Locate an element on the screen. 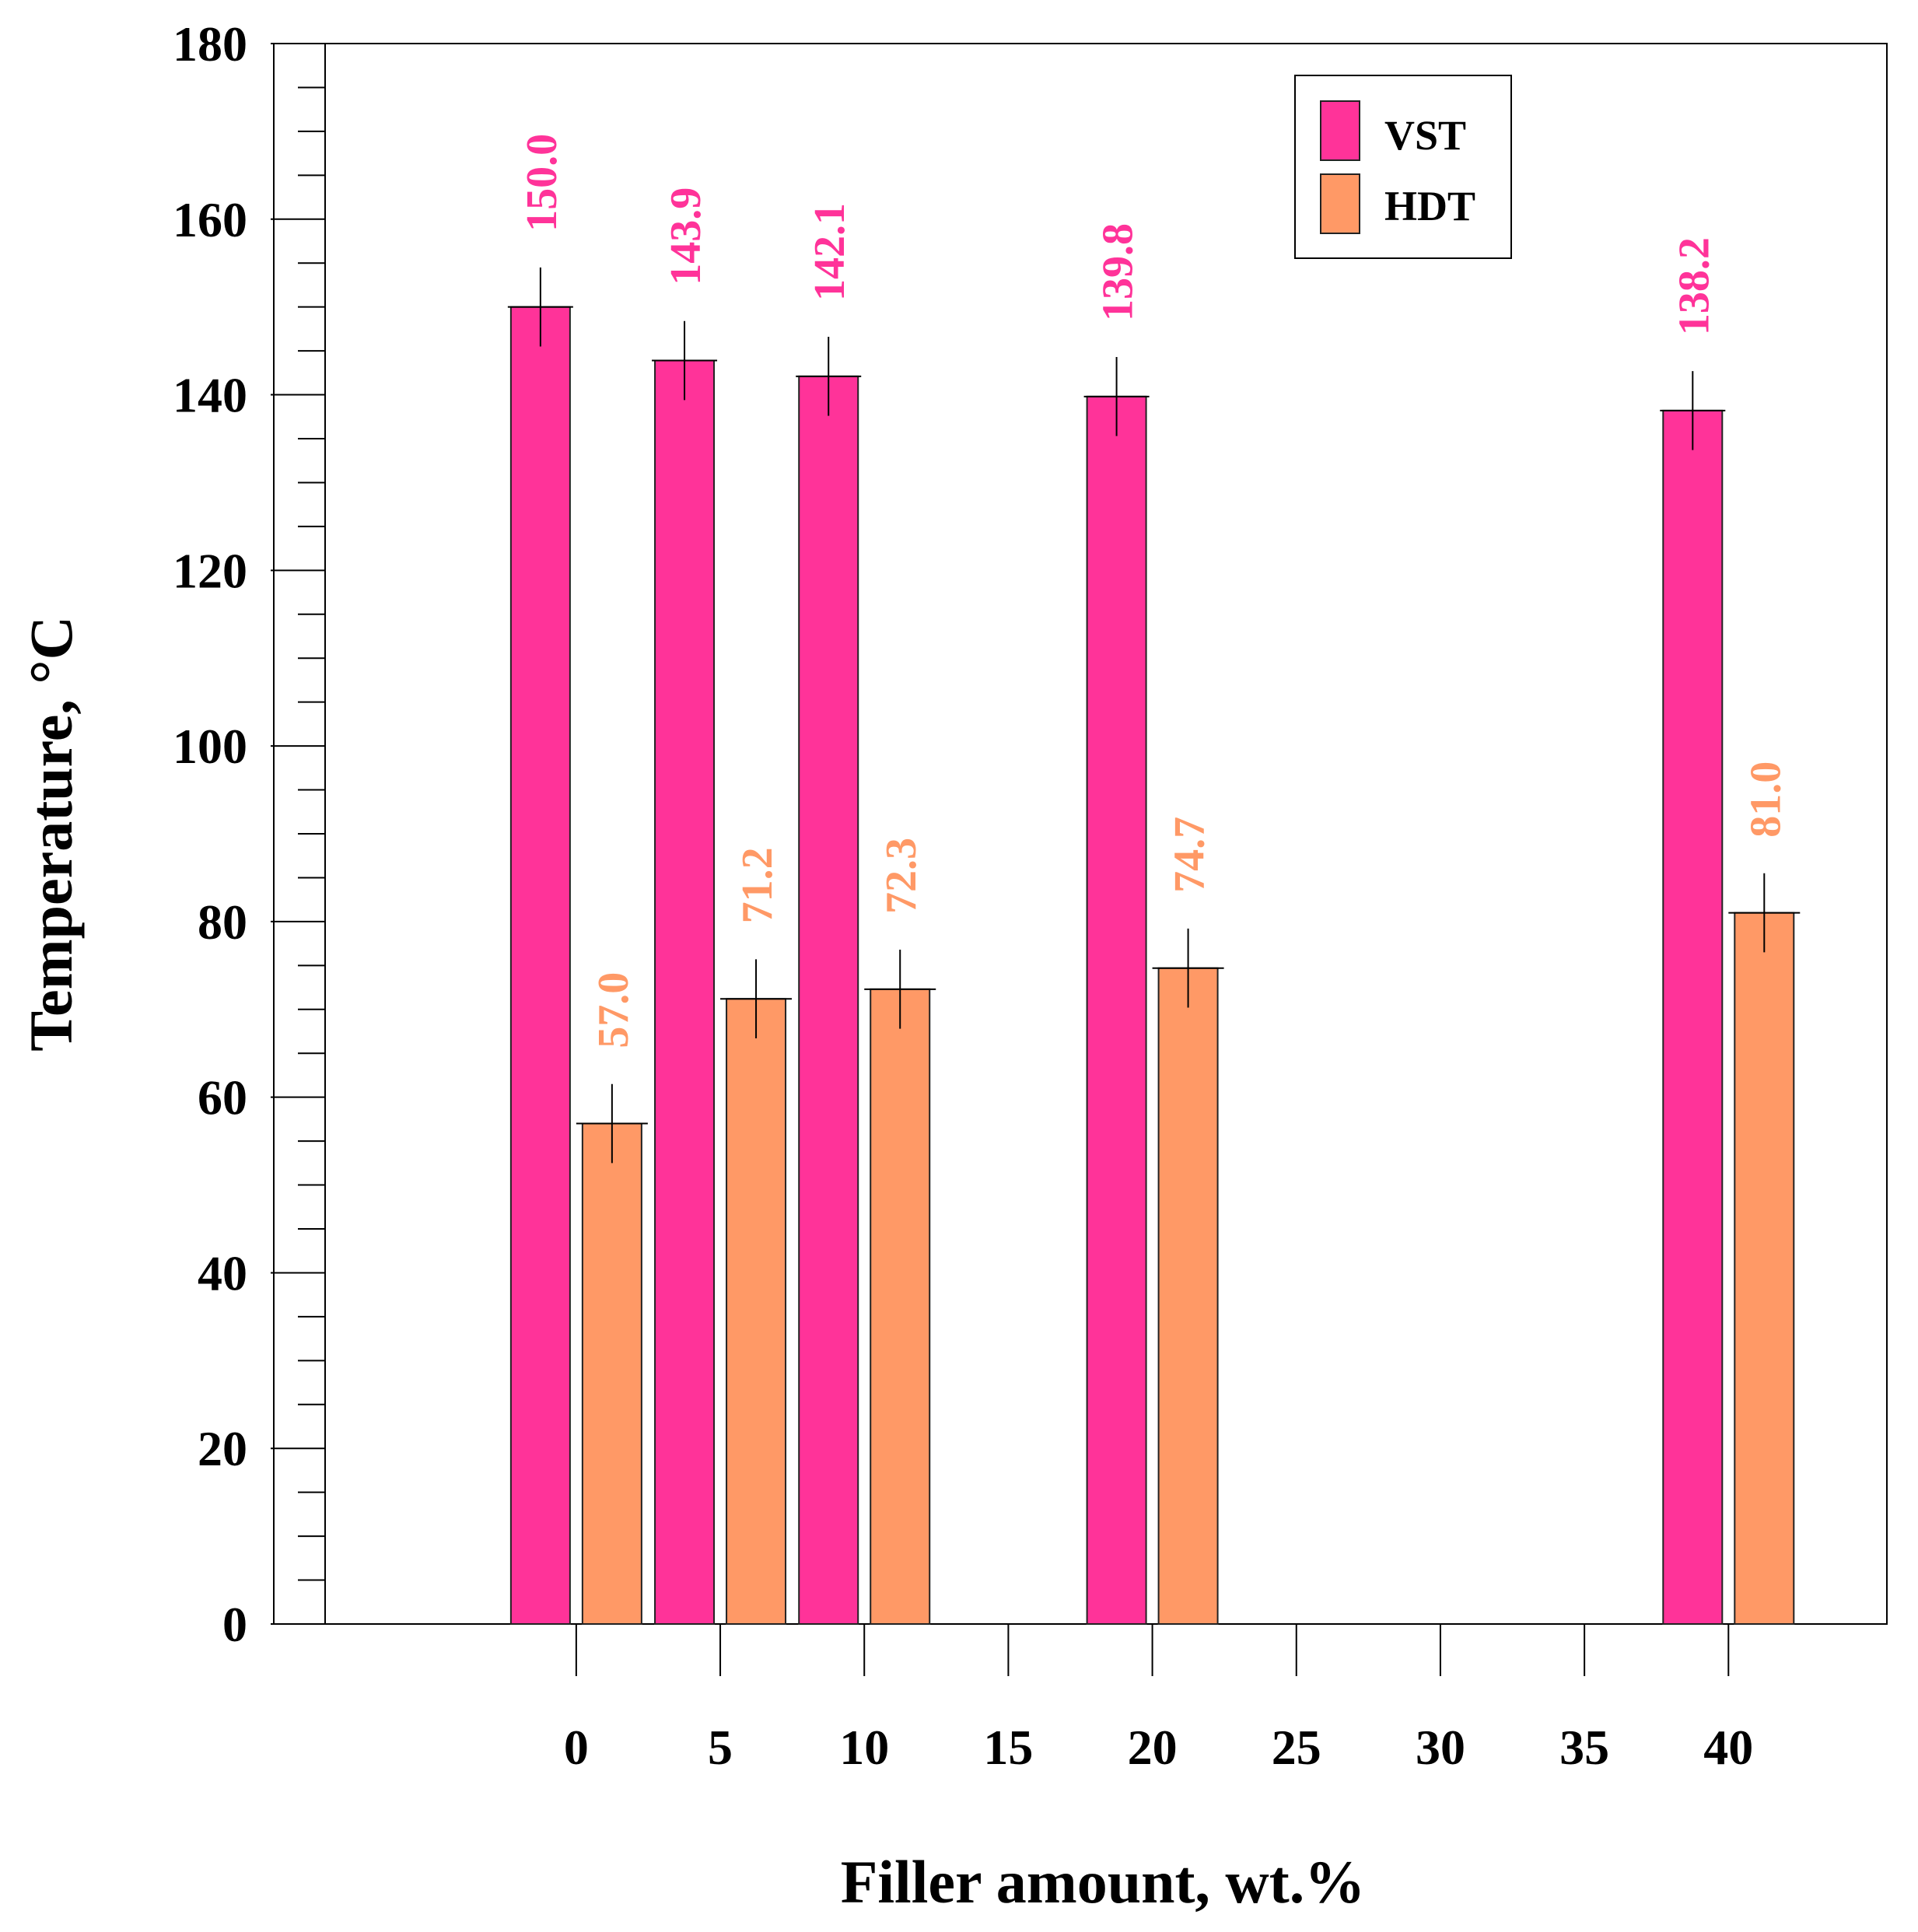 This screenshot has height=1932, width=1918. x-tick-label: 35 is located at coordinates (1584, 1748).